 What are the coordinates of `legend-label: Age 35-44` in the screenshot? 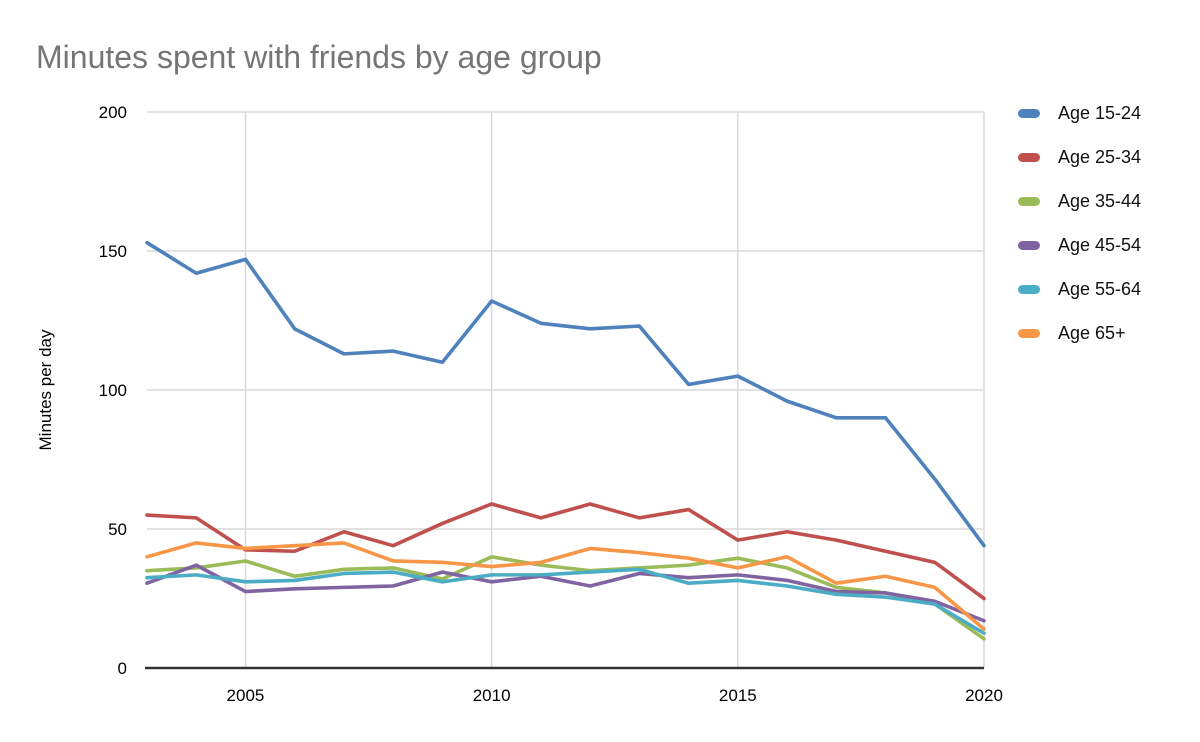 It's located at (1100, 200).